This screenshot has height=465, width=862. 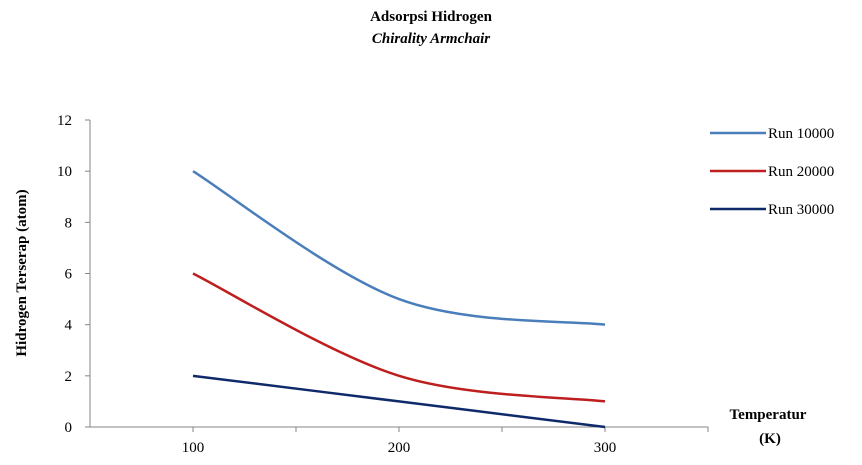 I want to click on x-tick-label: 100, so click(x=193, y=448).